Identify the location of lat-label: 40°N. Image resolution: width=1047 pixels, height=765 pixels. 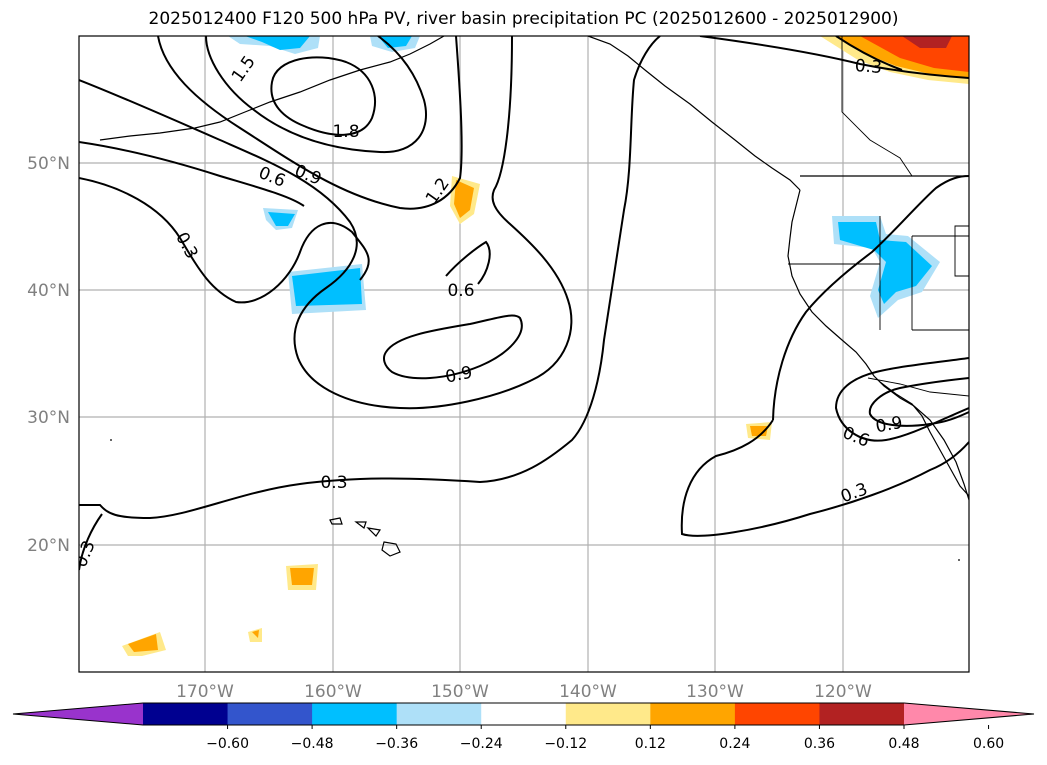
(48, 291).